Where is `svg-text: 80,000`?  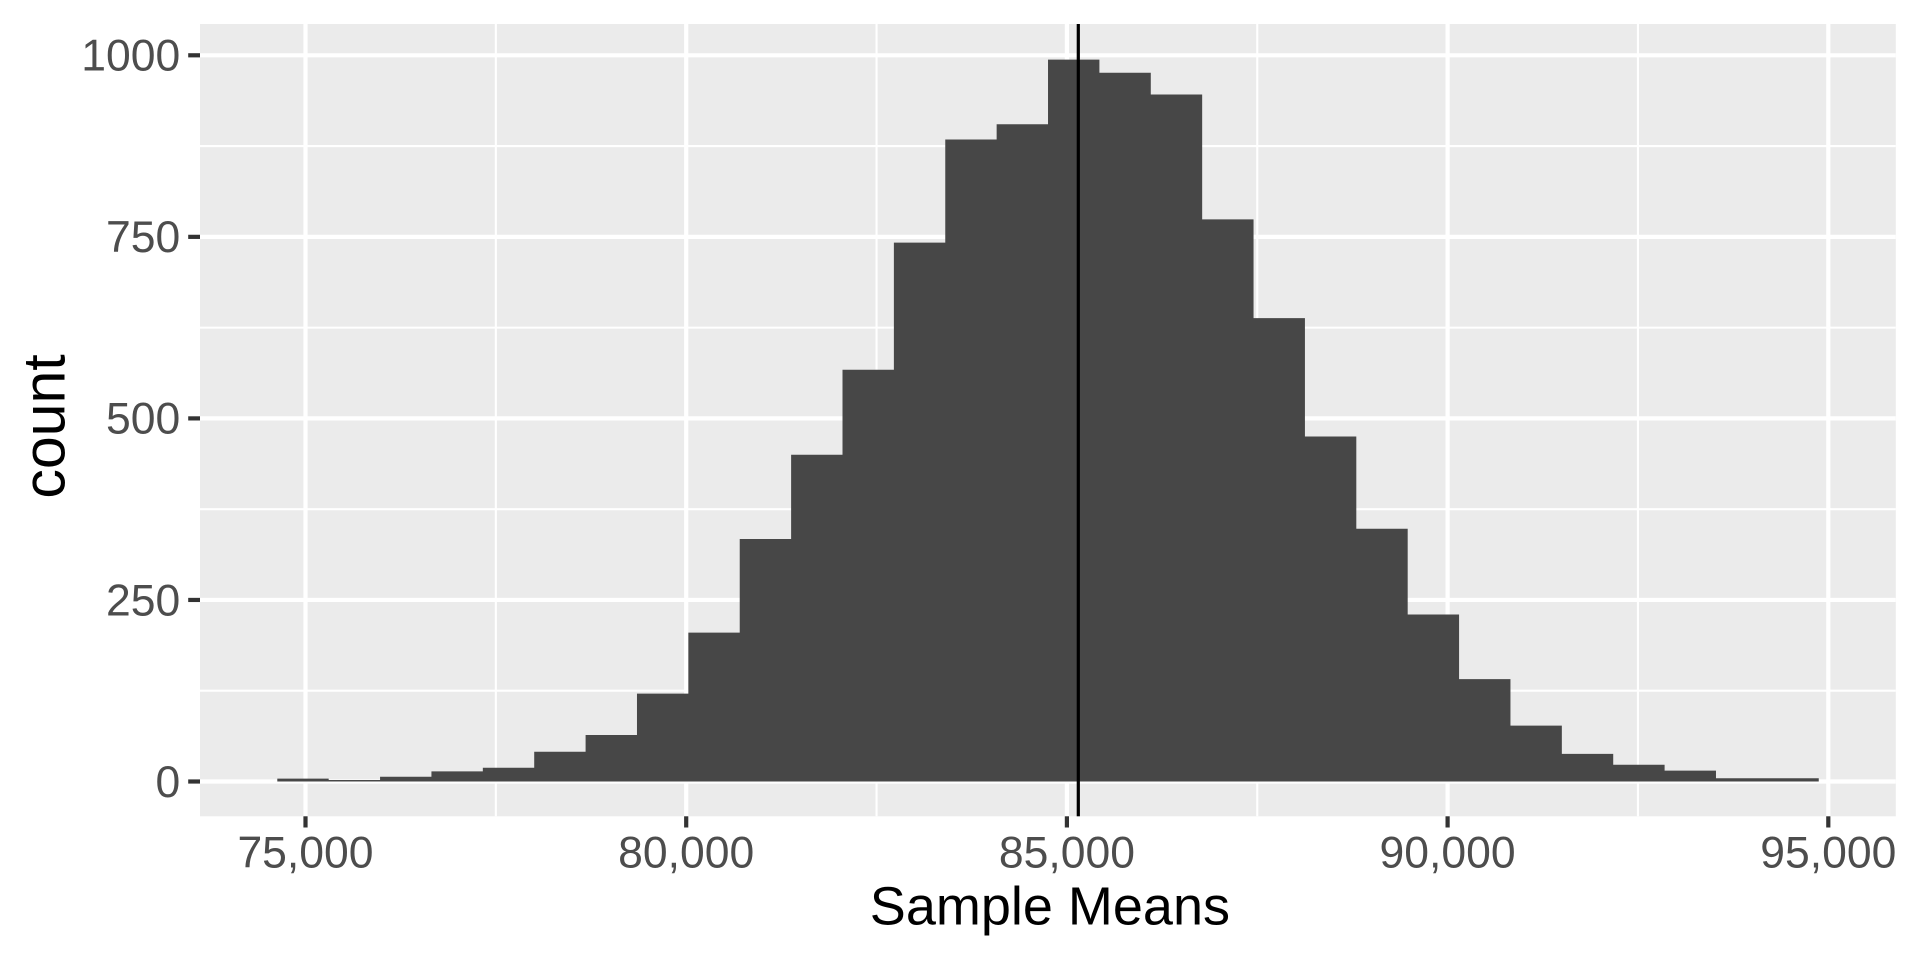 svg-text: 80,000 is located at coordinates (686, 853).